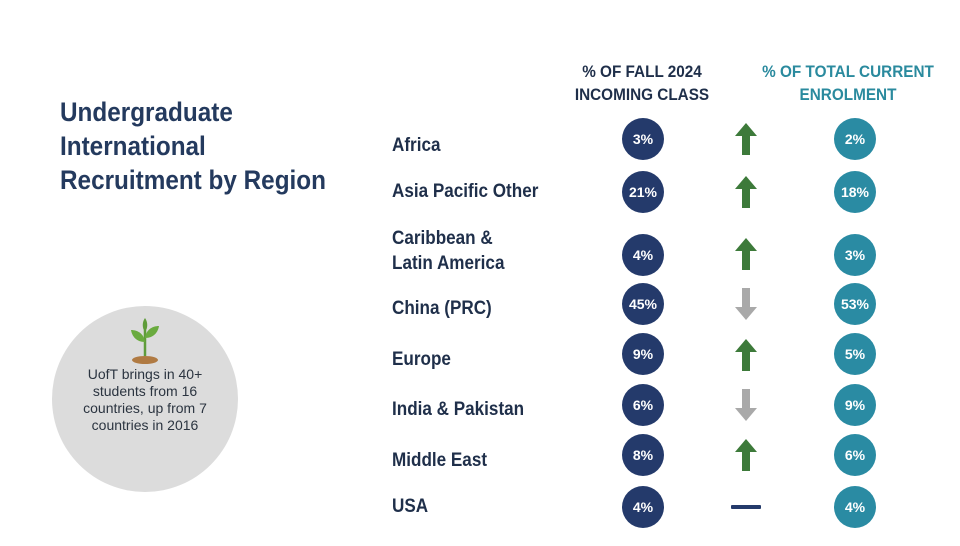 This screenshot has height=546, width=960. What do you see at coordinates (643, 304) in the screenshot?
I see `fall-percent-badge: 45%` at bounding box center [643, 304].